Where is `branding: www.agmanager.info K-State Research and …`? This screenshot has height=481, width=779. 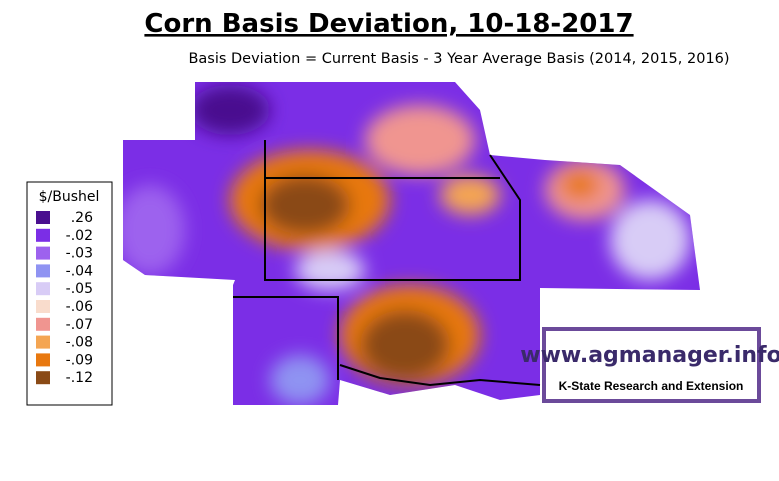
branding: www.agmanager.info K-State Research and … is located at coordinates (649, 365).